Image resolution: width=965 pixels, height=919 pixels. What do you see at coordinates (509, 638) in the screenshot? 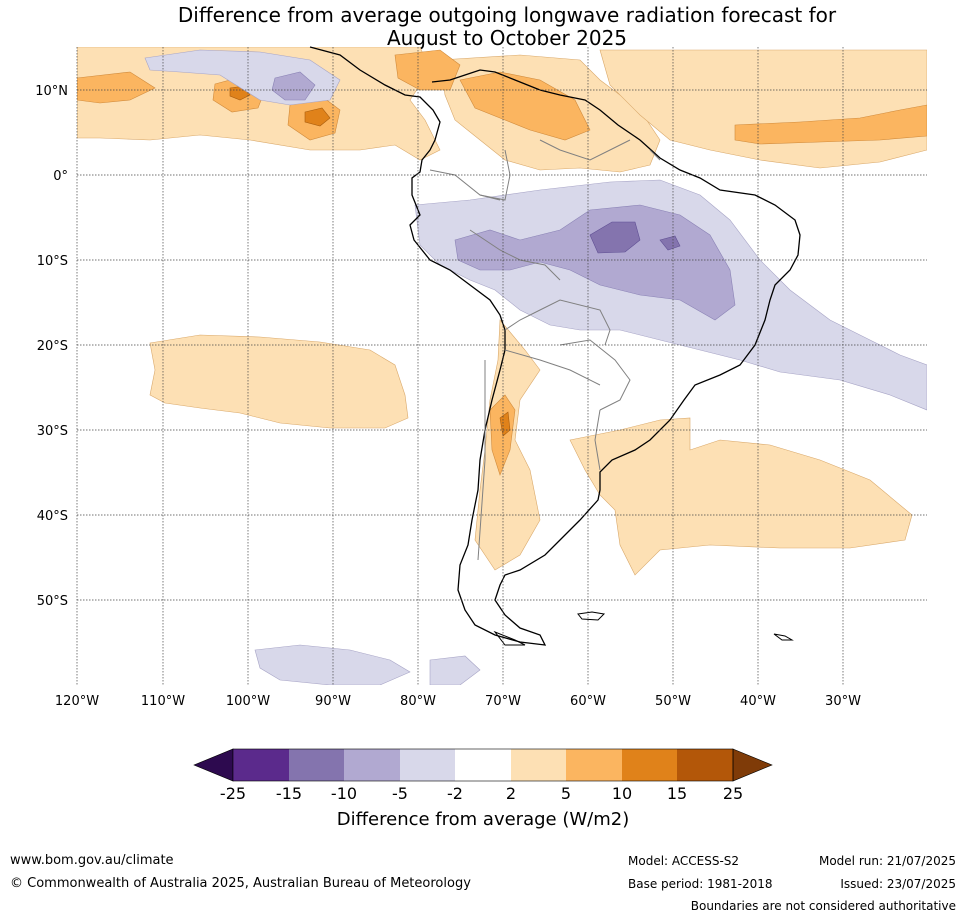
I see `tierra-del-fuego` at bounding box center [509, 638].